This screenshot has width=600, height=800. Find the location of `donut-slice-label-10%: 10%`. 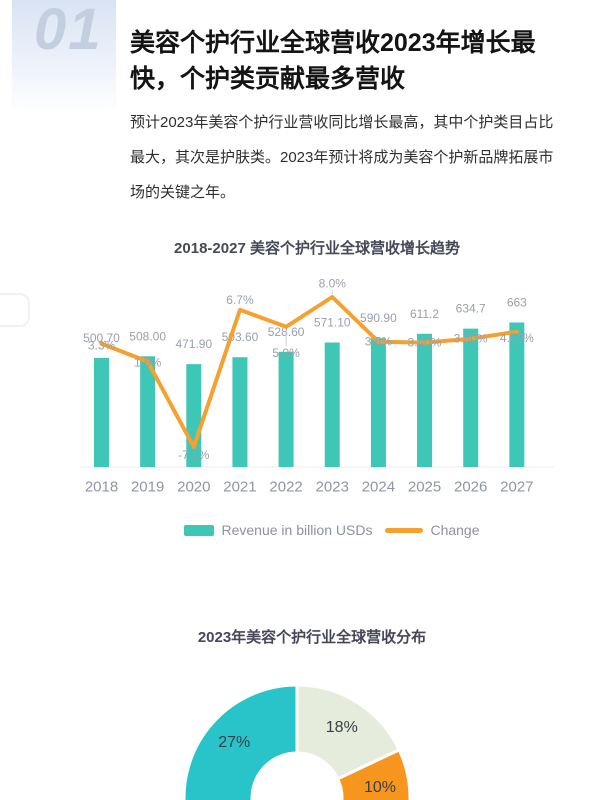

donut-slice-label-10%: 10% is located at coordinates (380, 787).